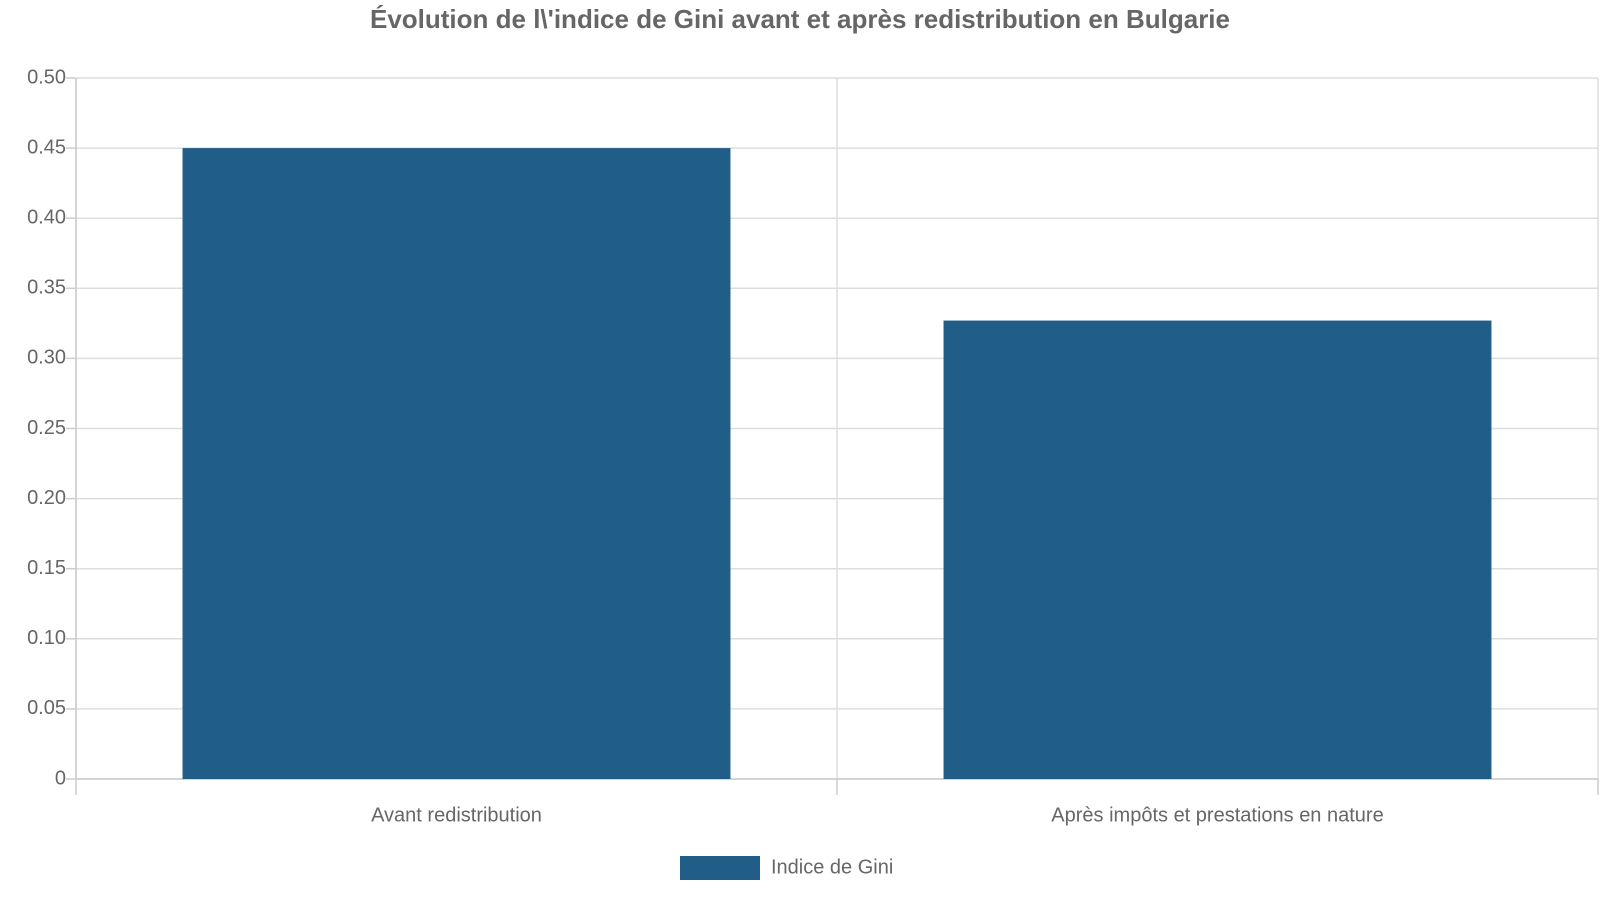  I want to click on y-tick-label: 0.30, so click(46, 358).